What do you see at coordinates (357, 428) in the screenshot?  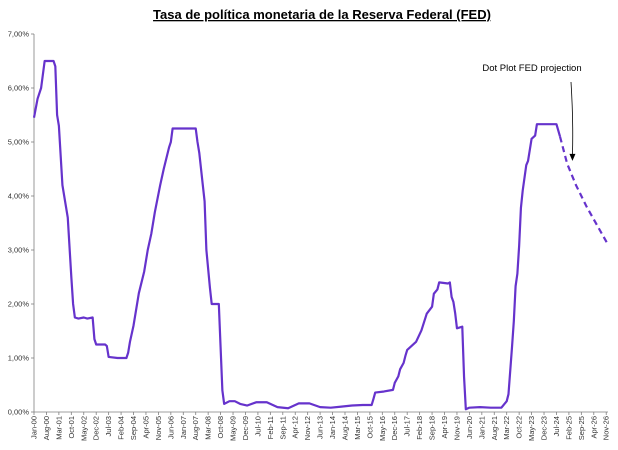 I see `x-tick-label: Mar-15` at bounding box center [357, 428].